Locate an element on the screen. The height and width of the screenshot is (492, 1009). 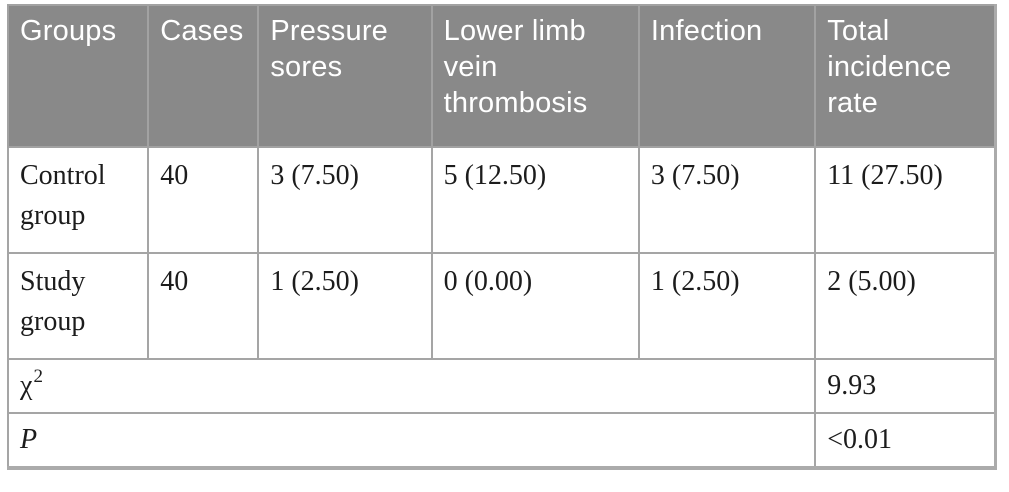
table-row-chi-squared: χ2 9.93 is located at coordinates (501, 386).